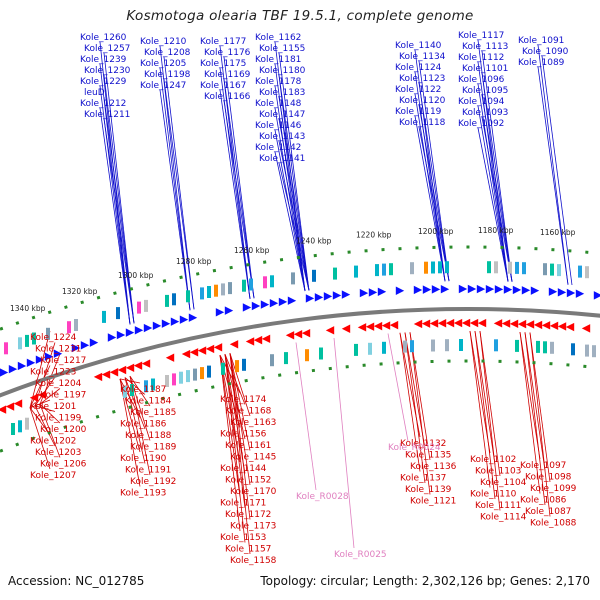 This screenshot has height=600, width=600. Describe the element at coordinates (253, 458) in the screenshot. I see `gene-label: Kole_1145` at that location.